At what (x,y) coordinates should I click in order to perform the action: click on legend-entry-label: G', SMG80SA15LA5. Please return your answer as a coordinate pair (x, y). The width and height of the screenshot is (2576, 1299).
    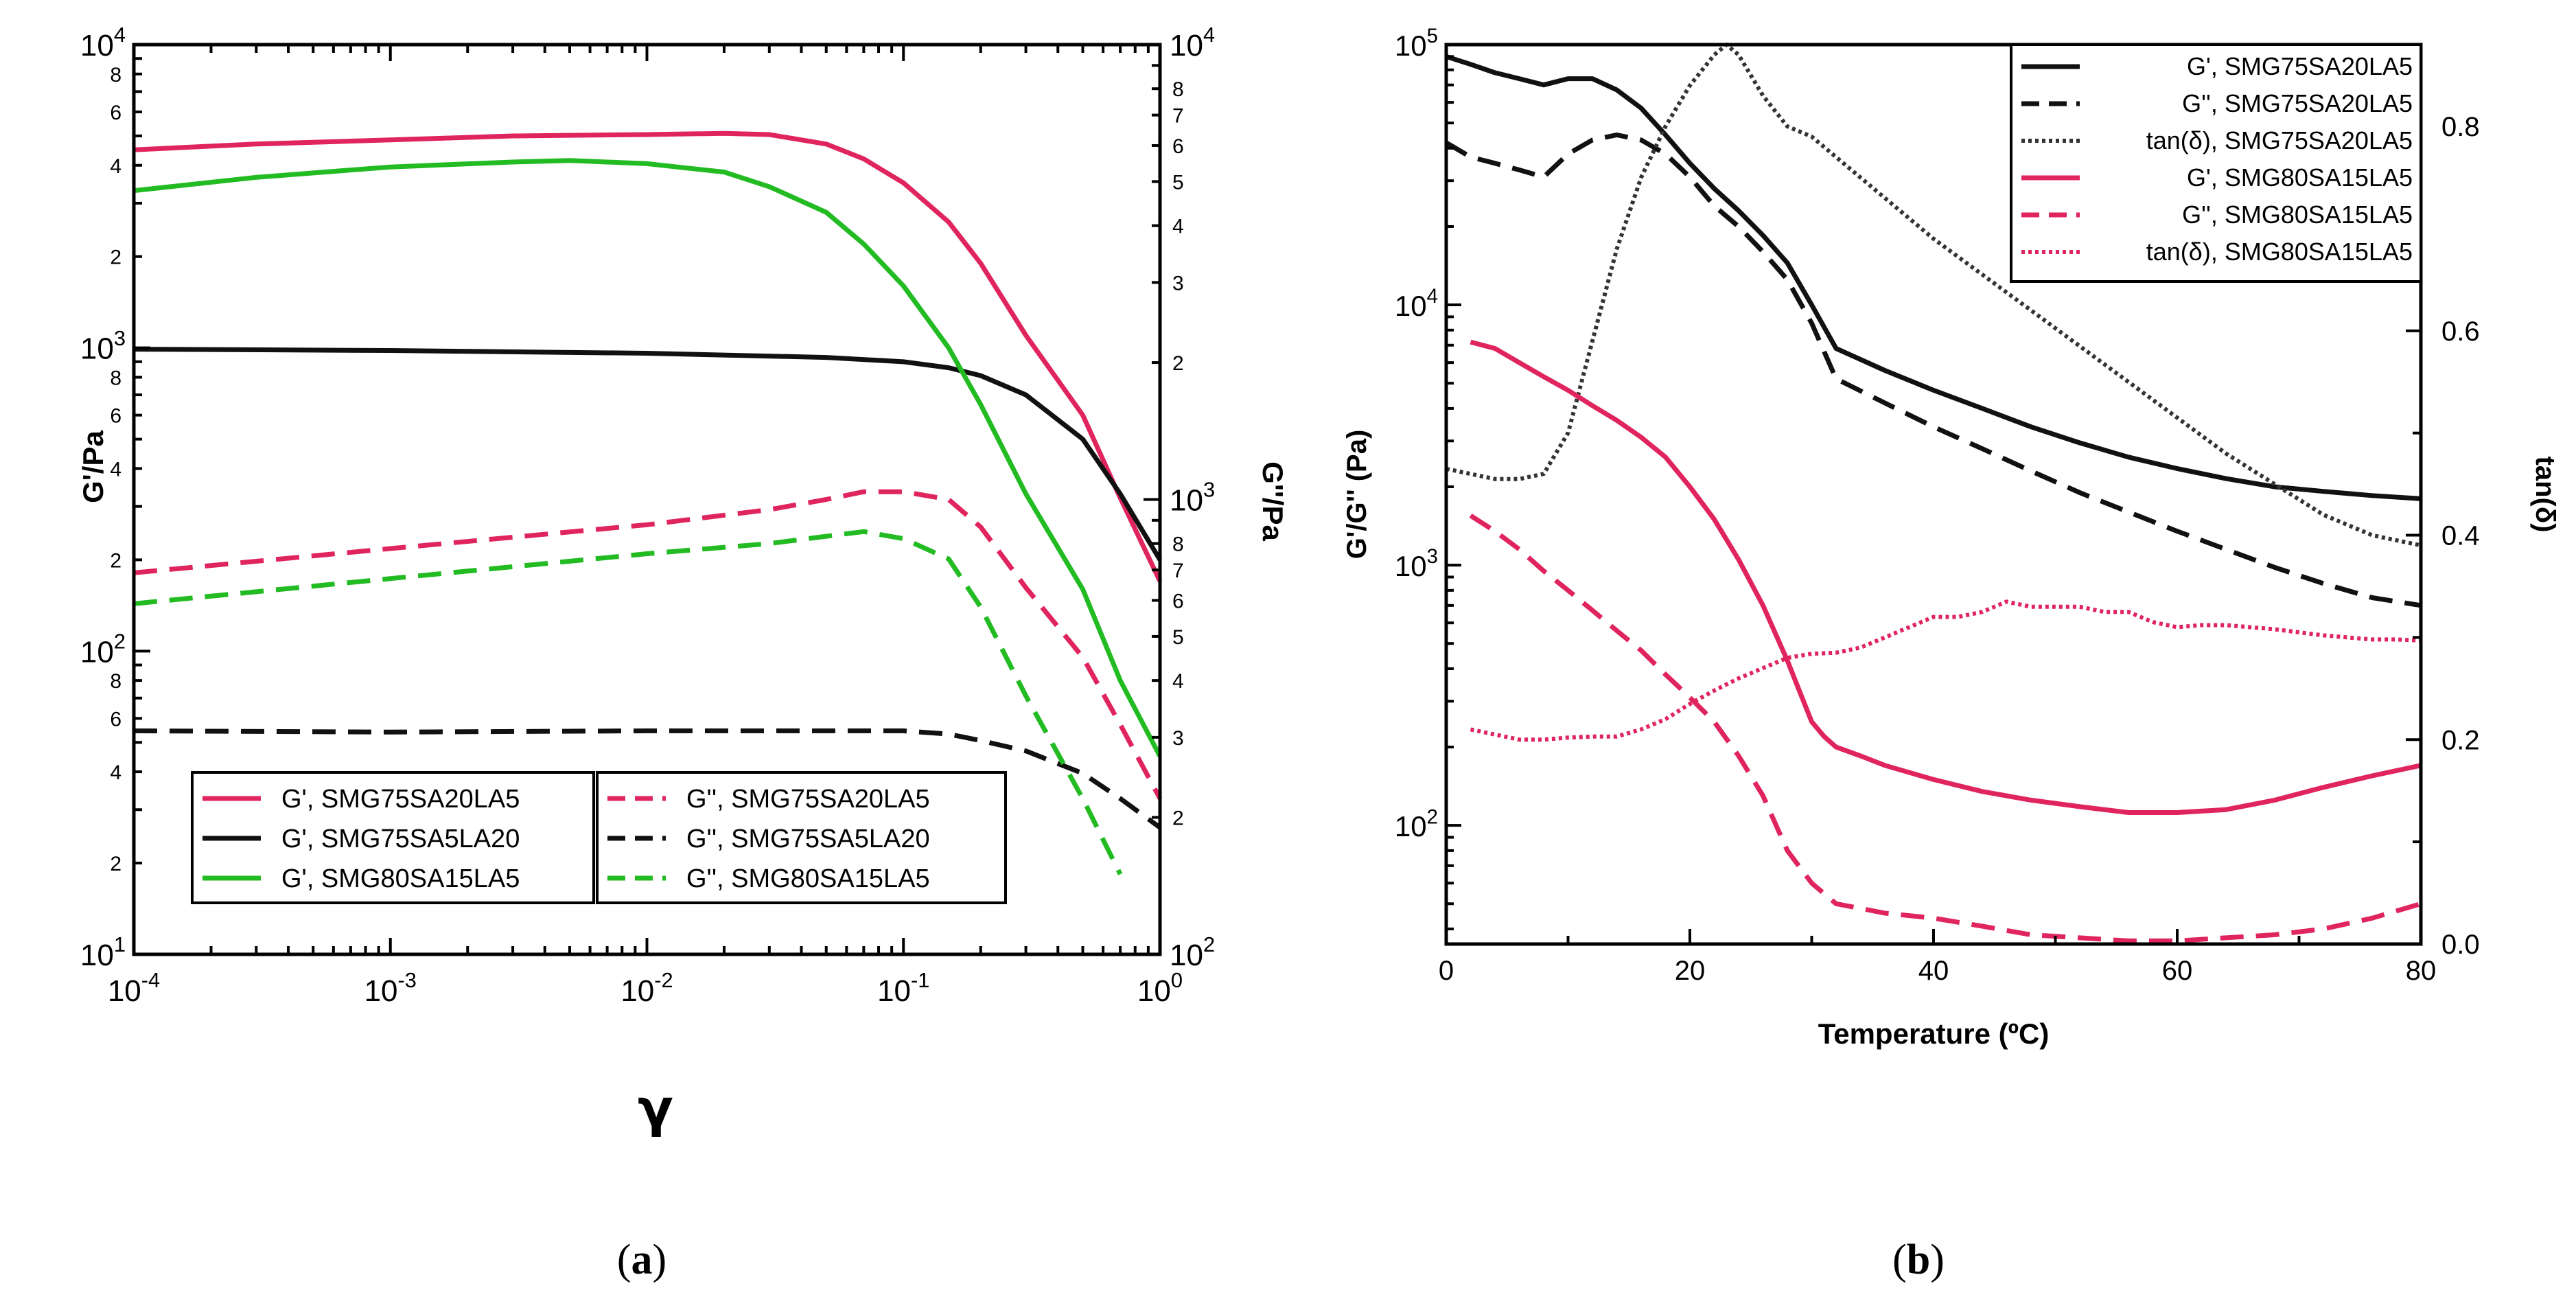
    Looking at the image, I should click on (2300, 177).